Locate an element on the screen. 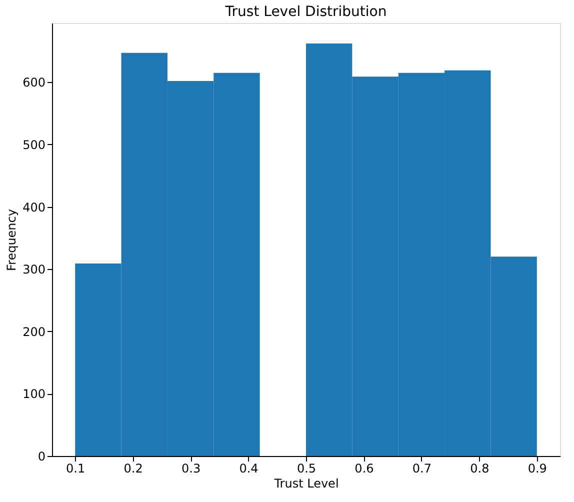  y-tick-label: 400 is located at coordinates (34, 207).